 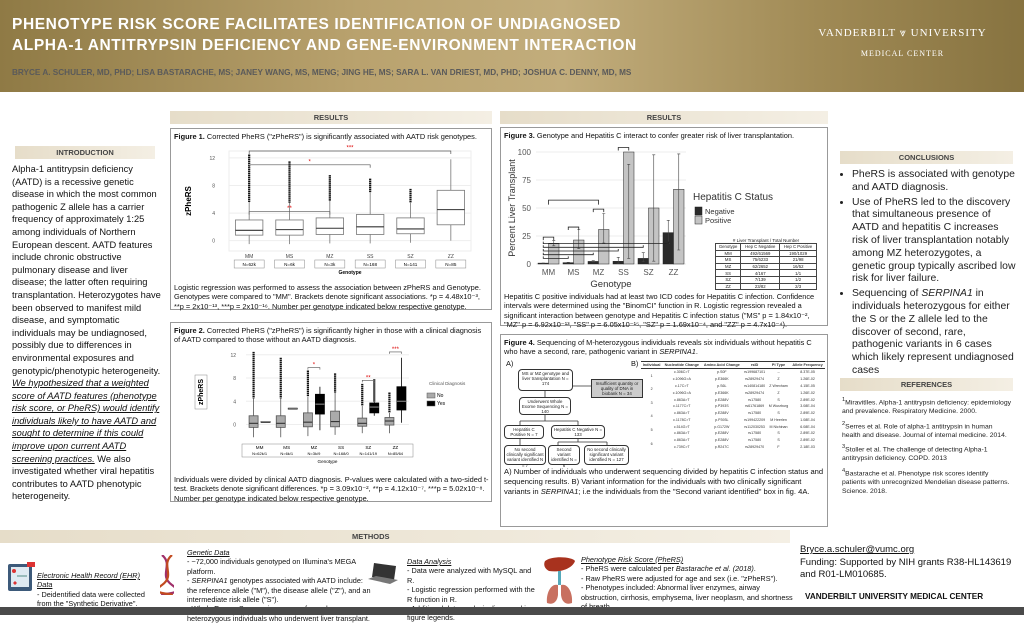 I want to click on count-label: N=85/64, so click(x=396, y=453).